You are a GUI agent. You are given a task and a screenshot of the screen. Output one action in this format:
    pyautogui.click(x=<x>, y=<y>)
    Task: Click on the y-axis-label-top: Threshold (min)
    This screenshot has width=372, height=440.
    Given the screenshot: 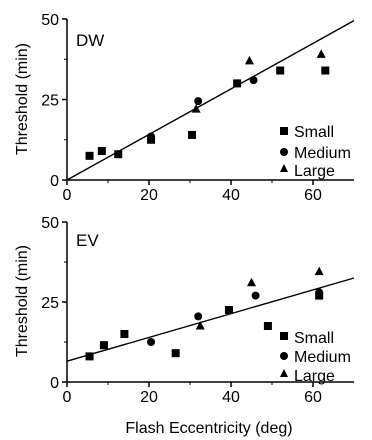 What is the action you would take?
    pyautogui.click(x=22, y=99)
    